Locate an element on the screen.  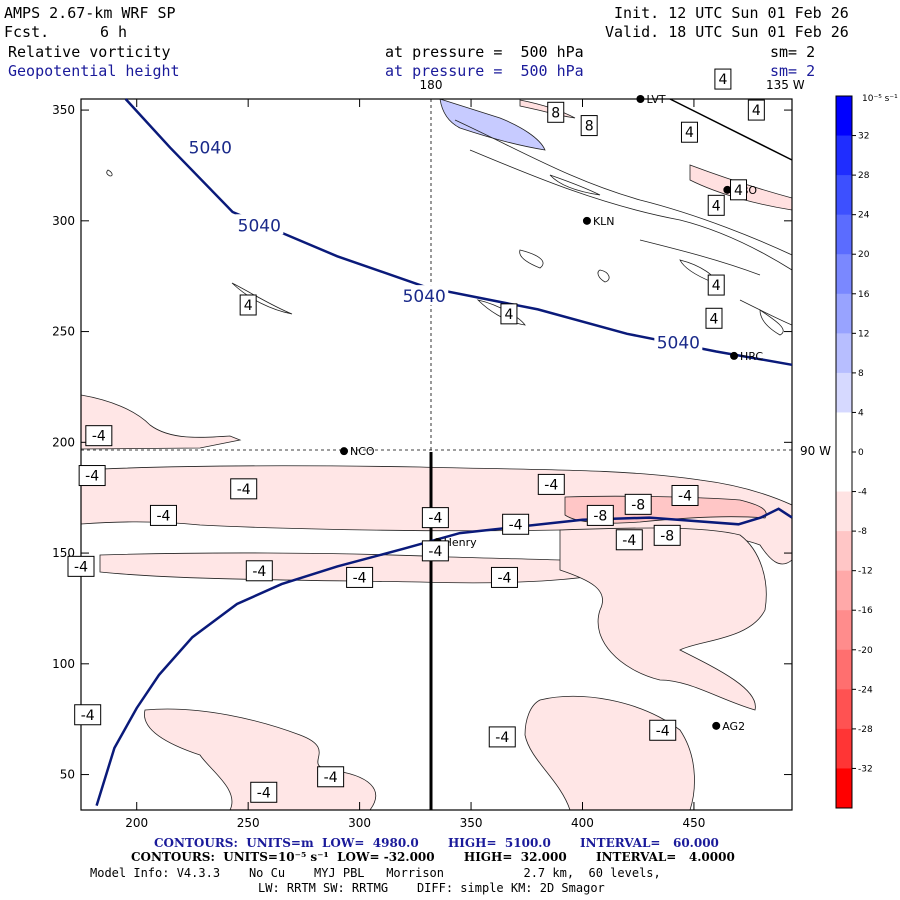
colorbar-tick-label: -20 is located at coordinates (865, 651).